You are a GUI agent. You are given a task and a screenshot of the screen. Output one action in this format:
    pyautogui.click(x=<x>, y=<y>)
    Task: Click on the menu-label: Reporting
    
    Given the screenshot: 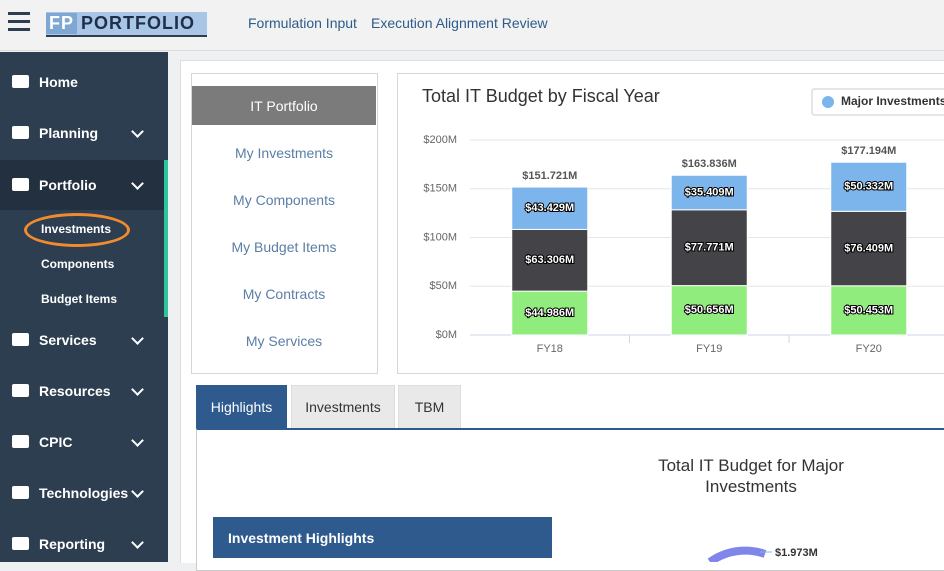 What is the action you would take?
    pyautogui.click(x=72, y=544)
    